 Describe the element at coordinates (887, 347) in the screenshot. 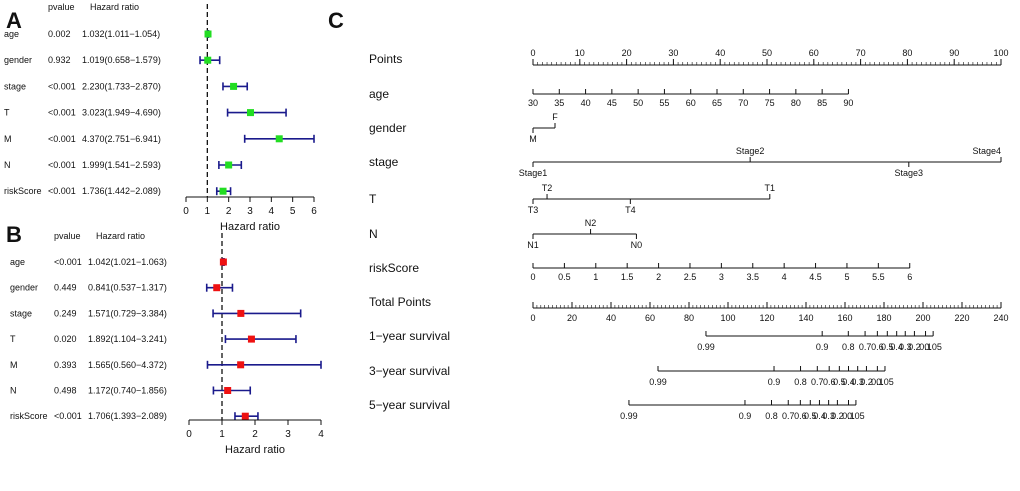

I see `nomo-tick-label-1-year-survival: 0.5` at that location.